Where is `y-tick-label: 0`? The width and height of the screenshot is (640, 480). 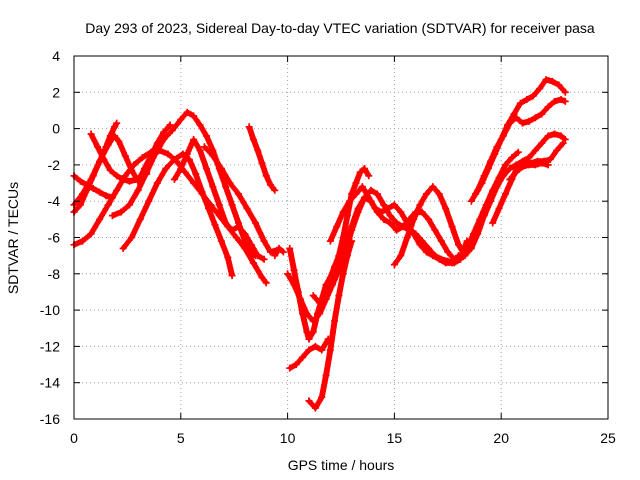
y-tick-label: 0 is located at coordinates (56, 129).